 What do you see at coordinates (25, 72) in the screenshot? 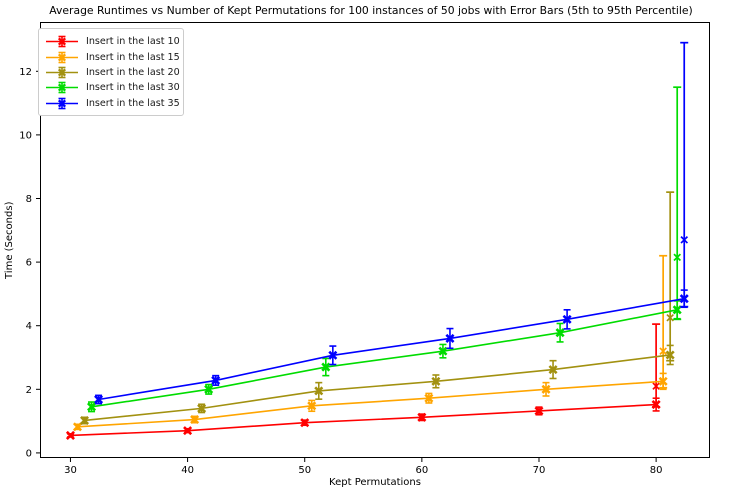
I see `y-tick-label: 12` at bounding box center [25, 72].